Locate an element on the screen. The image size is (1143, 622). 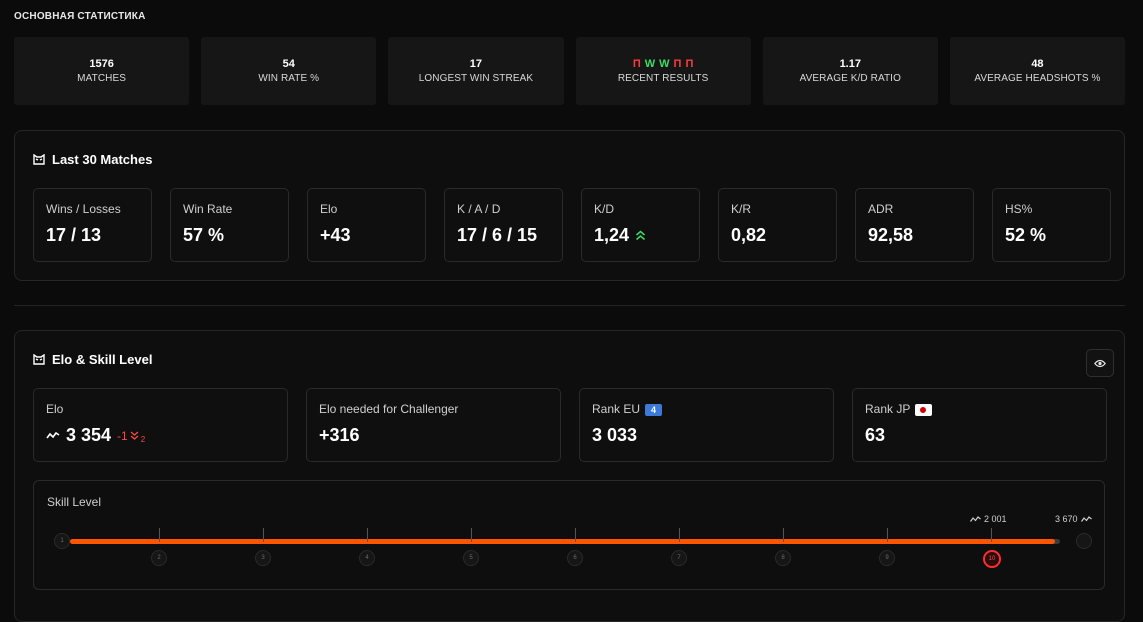
elo-skill-title: Elo & Skill Level is located at coordinates (102, 359).